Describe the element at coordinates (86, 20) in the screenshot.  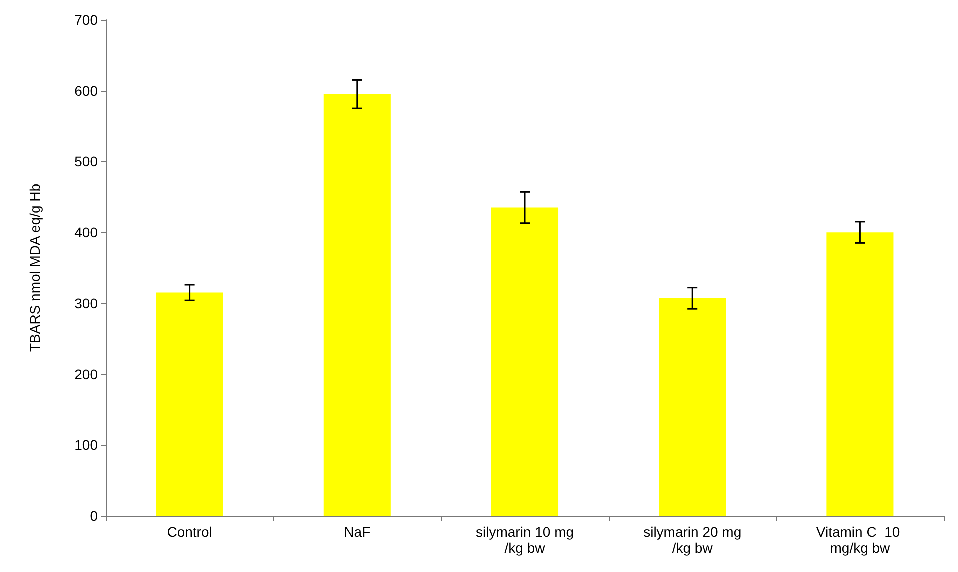
I see `y-tick-label: 700` at that location.